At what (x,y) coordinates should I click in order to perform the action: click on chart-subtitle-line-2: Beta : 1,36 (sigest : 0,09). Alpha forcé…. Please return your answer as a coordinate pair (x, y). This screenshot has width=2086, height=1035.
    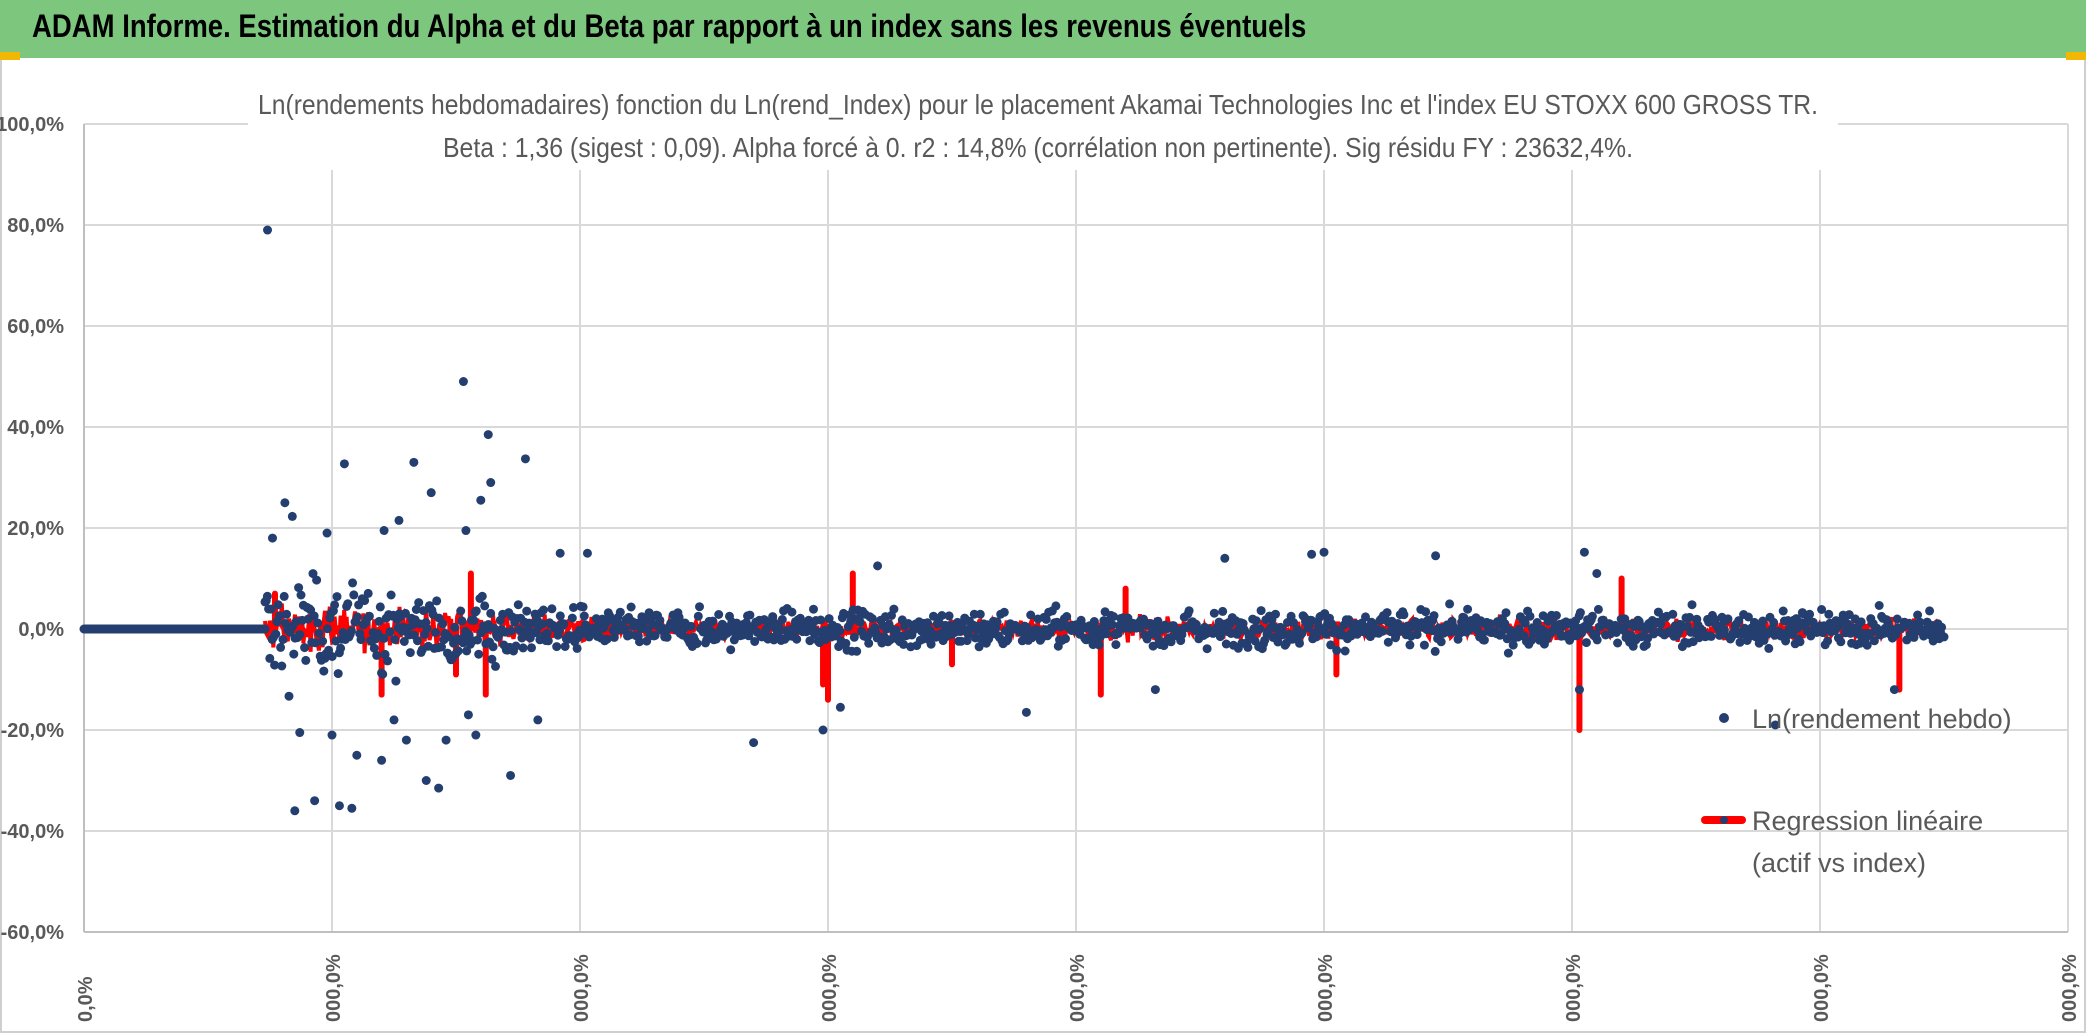
    Looking at the image, I should click on (1038, 147).